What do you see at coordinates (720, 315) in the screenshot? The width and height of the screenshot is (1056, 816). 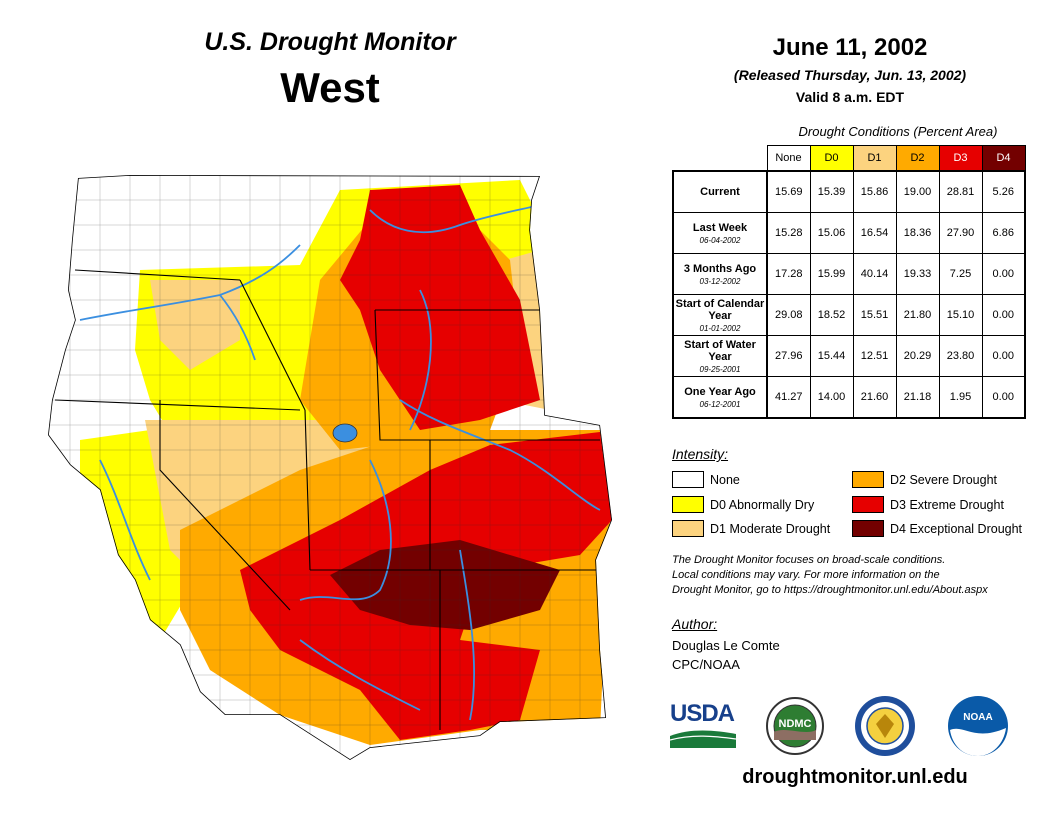 I see `row-label: Start of Calendar Year 01-01-2002` at bounding box center [720, 315].